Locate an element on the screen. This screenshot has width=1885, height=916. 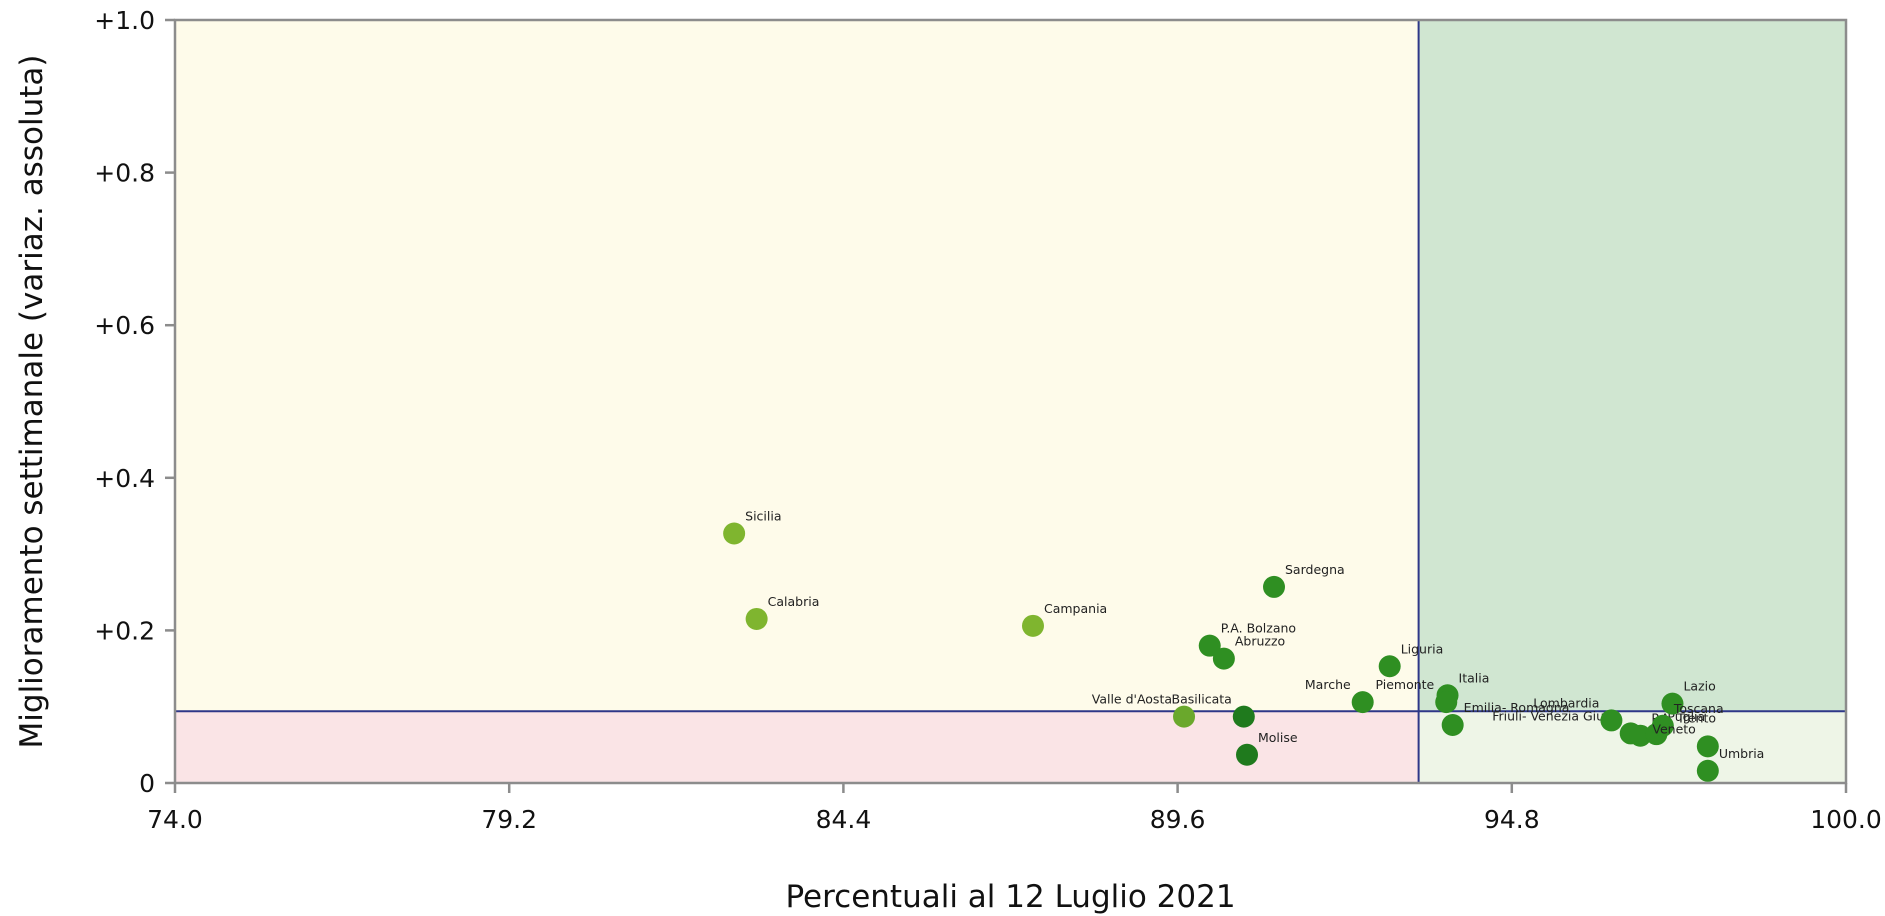
point-label: Campania is located at coordinates (1075, 608).